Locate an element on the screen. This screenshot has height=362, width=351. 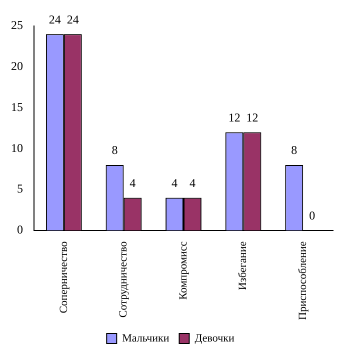
data-label: 0 is located at coordinates (312, 215).